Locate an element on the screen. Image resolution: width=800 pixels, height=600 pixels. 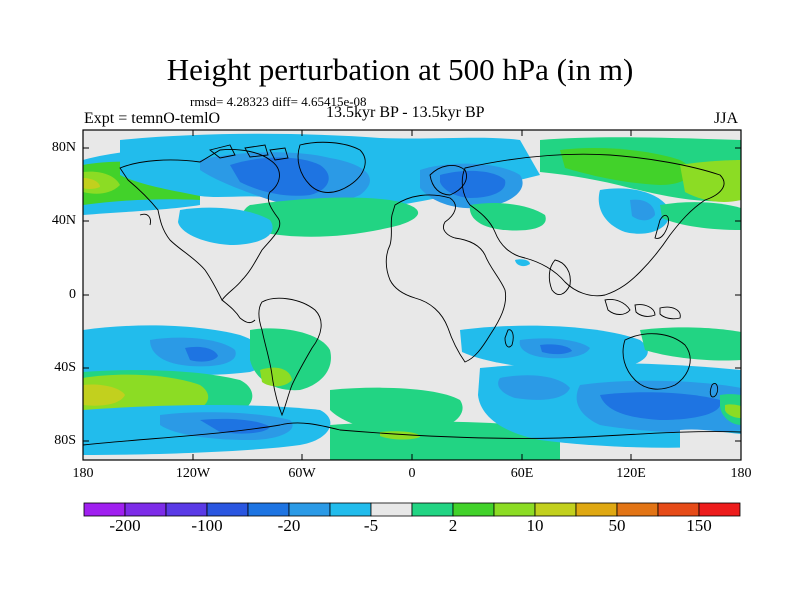
lat-label-40s: 40S is located at coordinates (65, 367).